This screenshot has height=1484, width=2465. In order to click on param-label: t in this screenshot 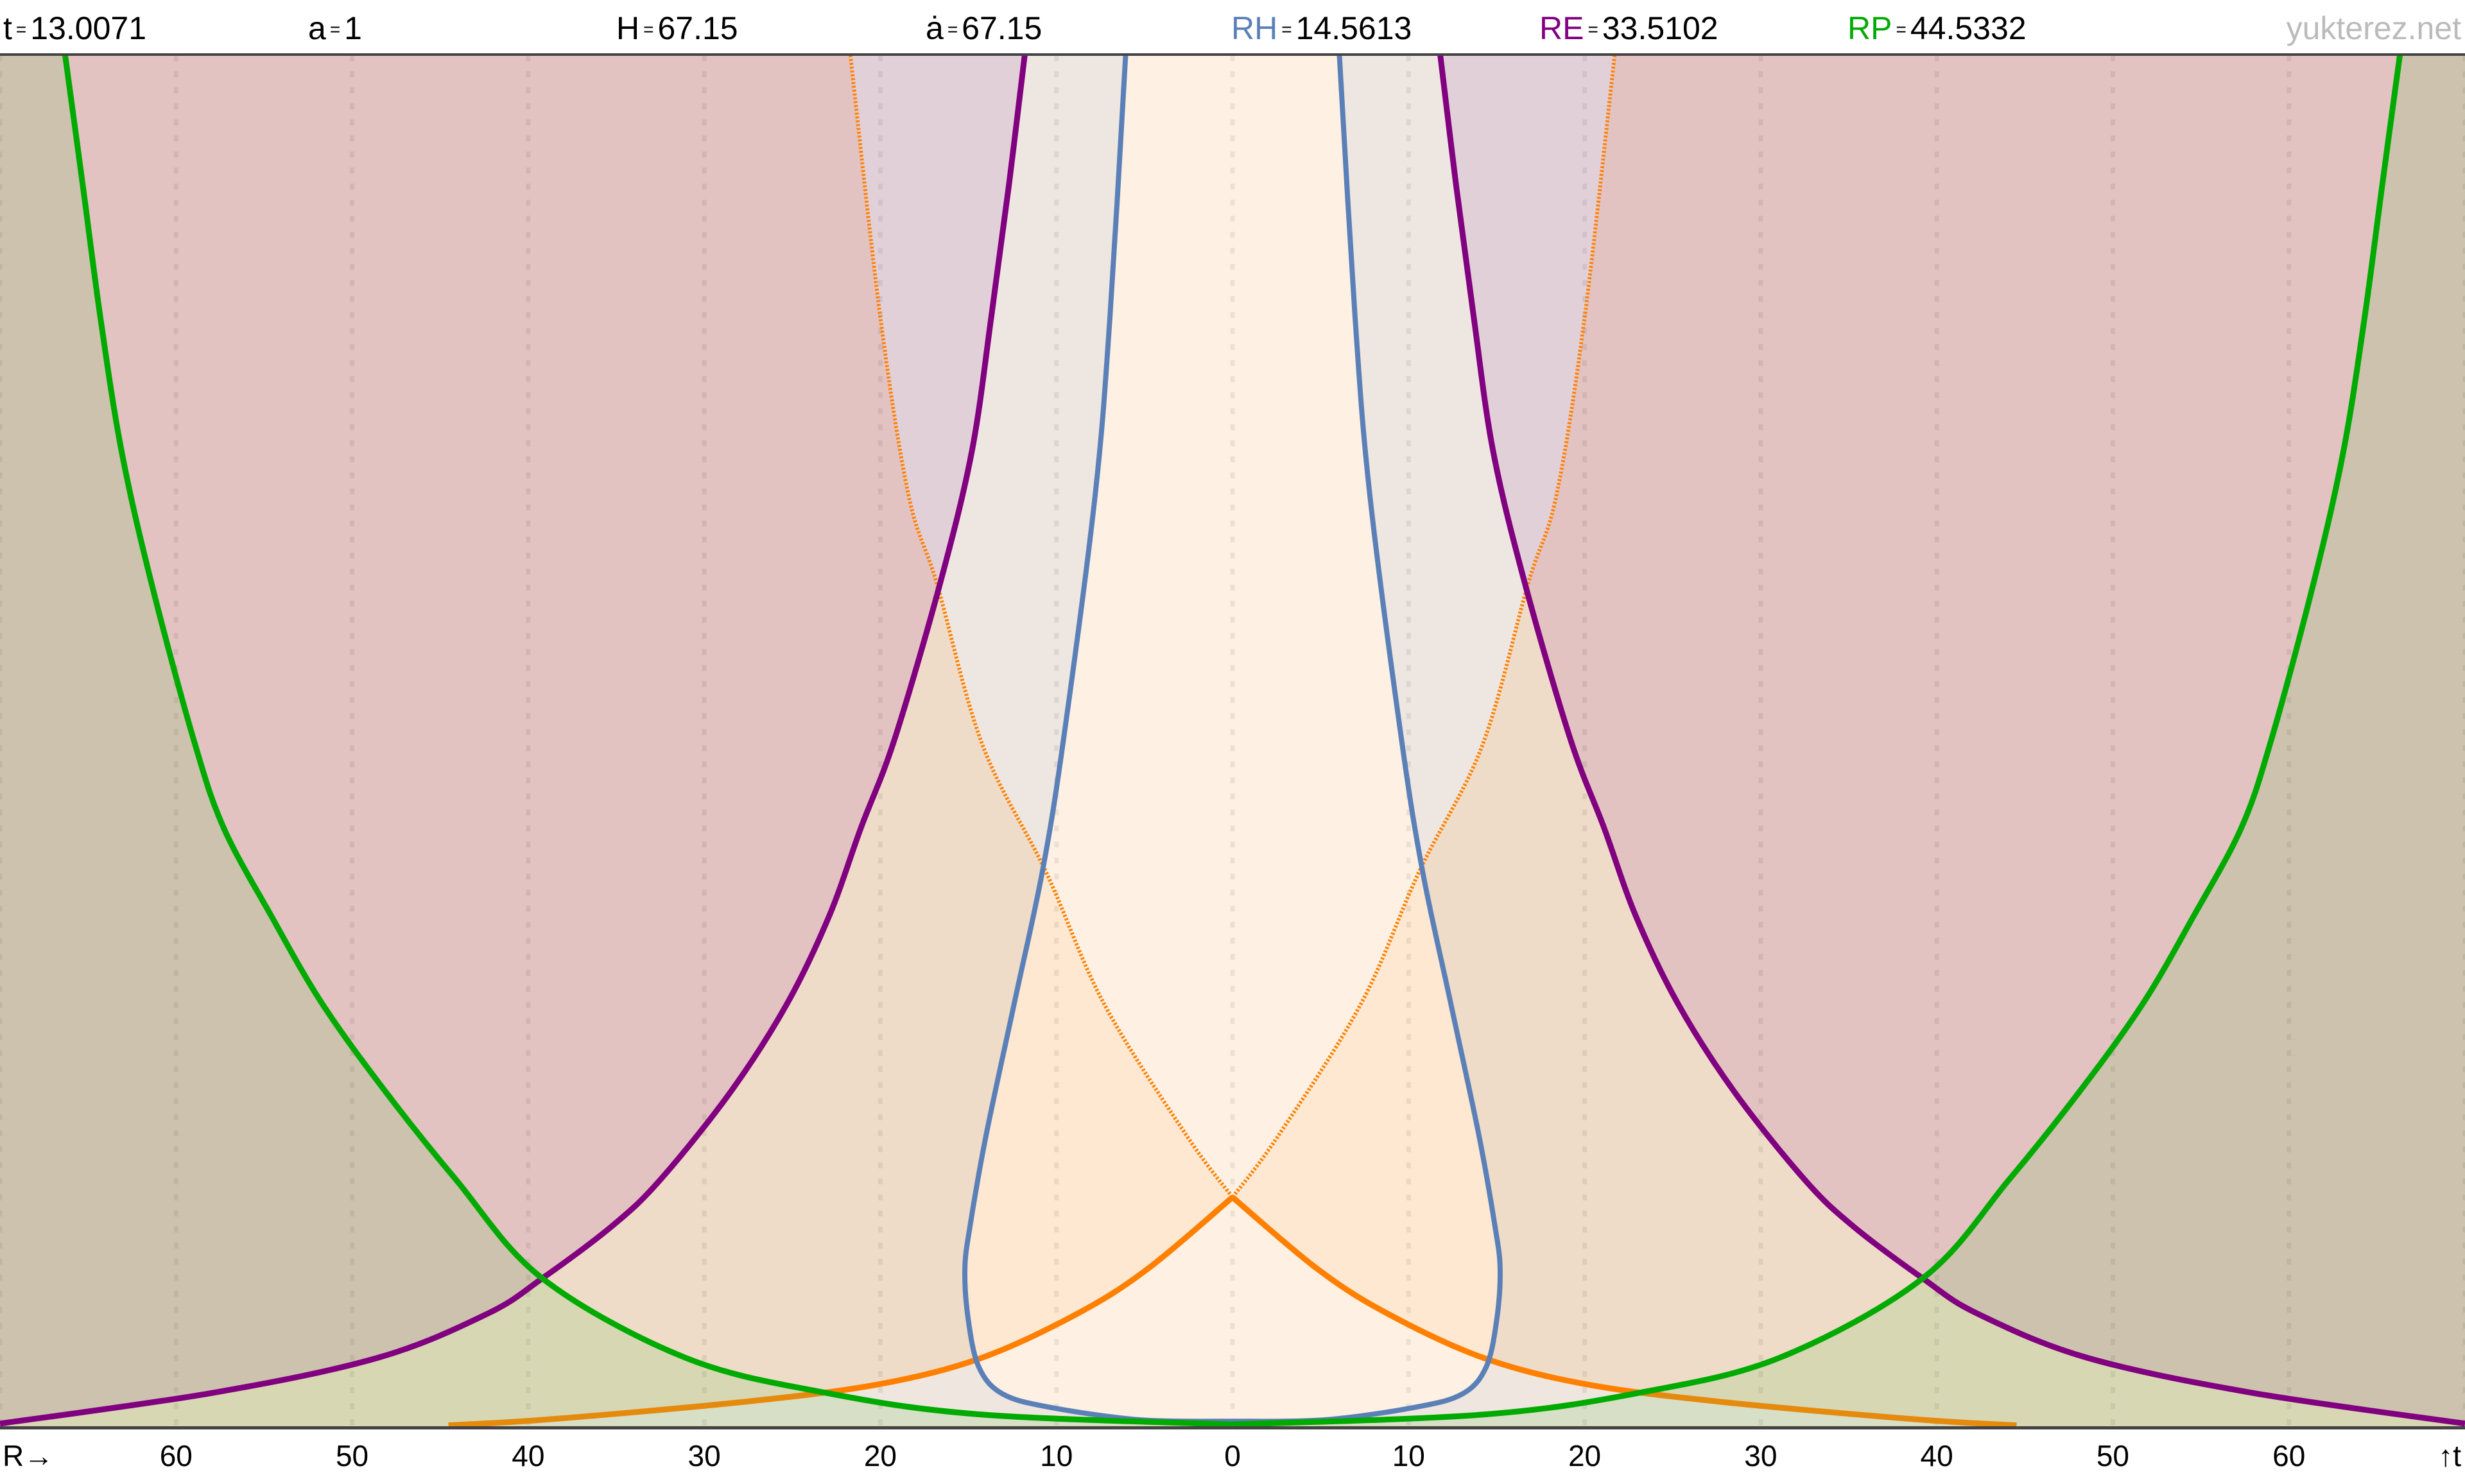, I will do `click(7, 28)`.